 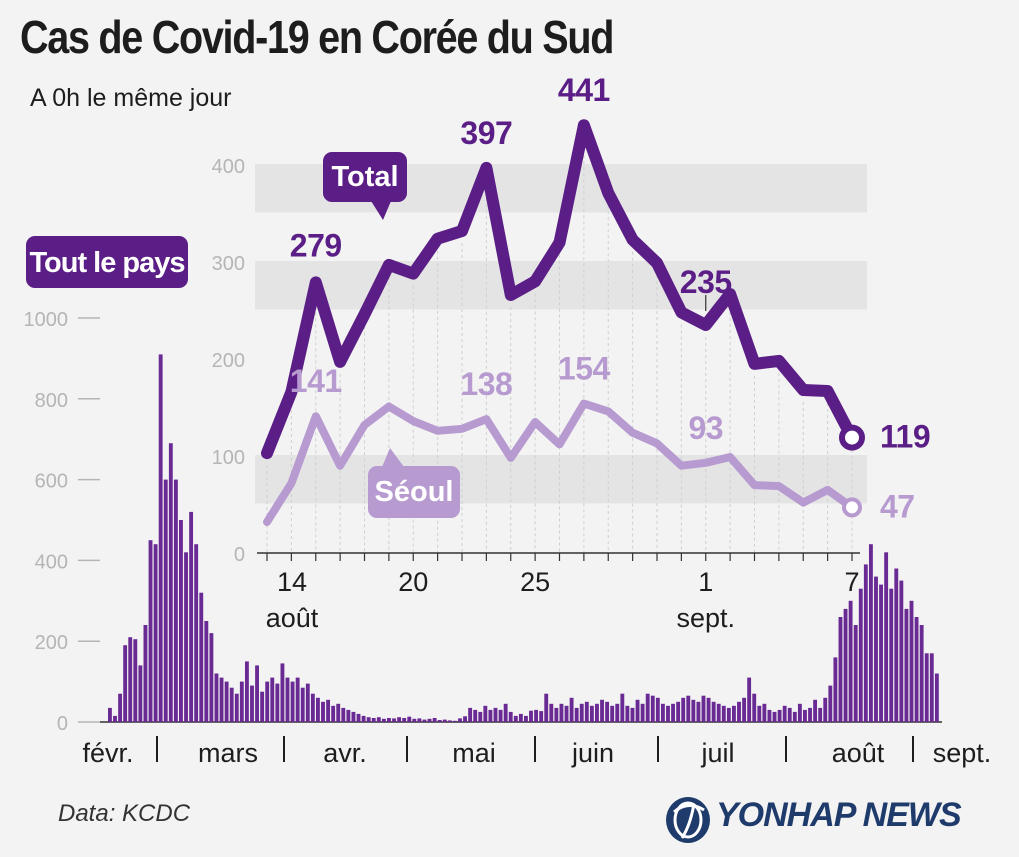 I want to click on inset-x-tick-label: 14, so click(x=292, y=582).